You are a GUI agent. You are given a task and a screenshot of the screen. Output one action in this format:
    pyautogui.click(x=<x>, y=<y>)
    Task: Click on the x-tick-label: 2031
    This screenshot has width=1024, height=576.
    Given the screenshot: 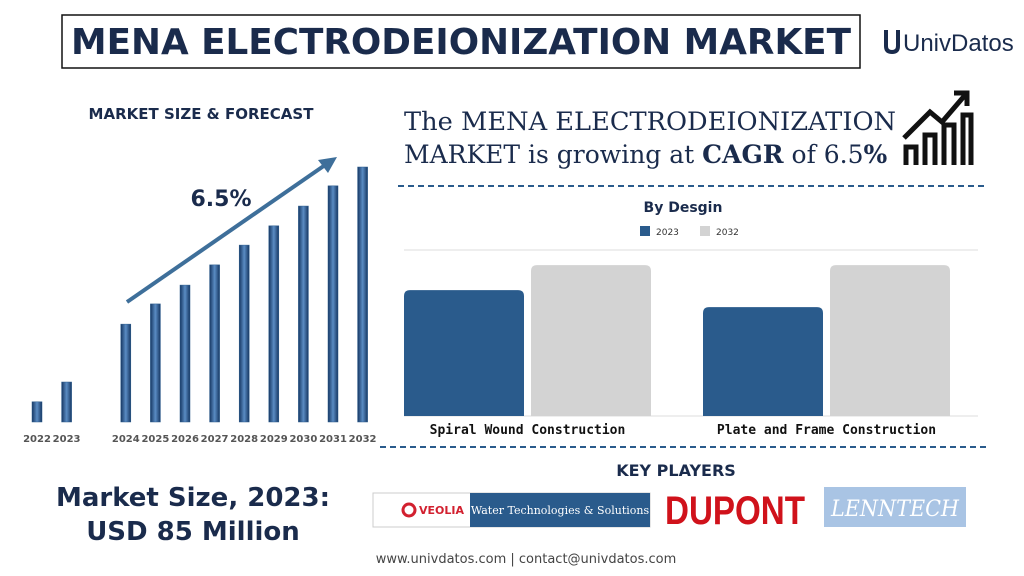 What is the action you would take?
    pyautogui.click(x=333, y=439)
    